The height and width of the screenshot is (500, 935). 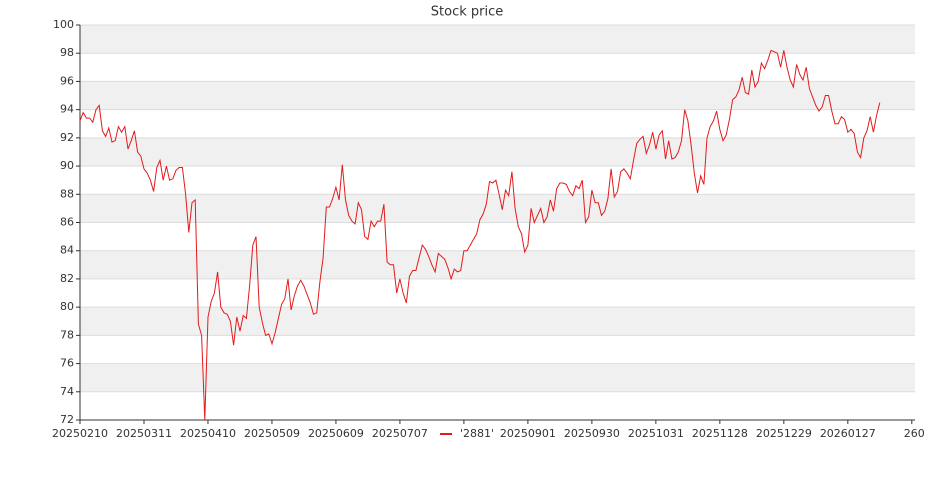 I want to click on y-tick-label: 78, so click(x=67, y=334).